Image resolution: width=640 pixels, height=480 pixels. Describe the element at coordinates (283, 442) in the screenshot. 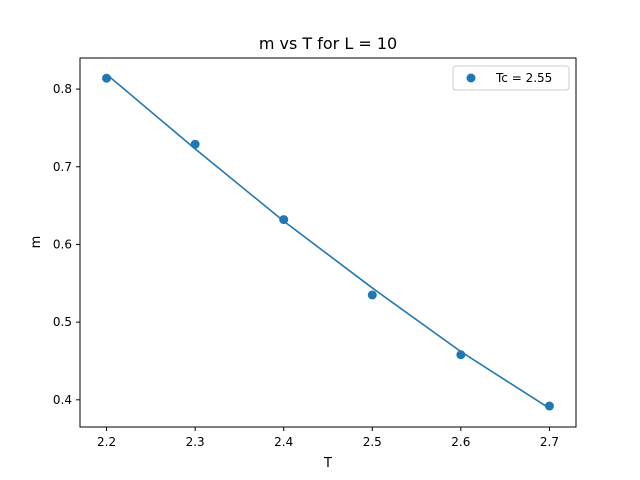

I see `x-tick-label: 2.4` at that location.